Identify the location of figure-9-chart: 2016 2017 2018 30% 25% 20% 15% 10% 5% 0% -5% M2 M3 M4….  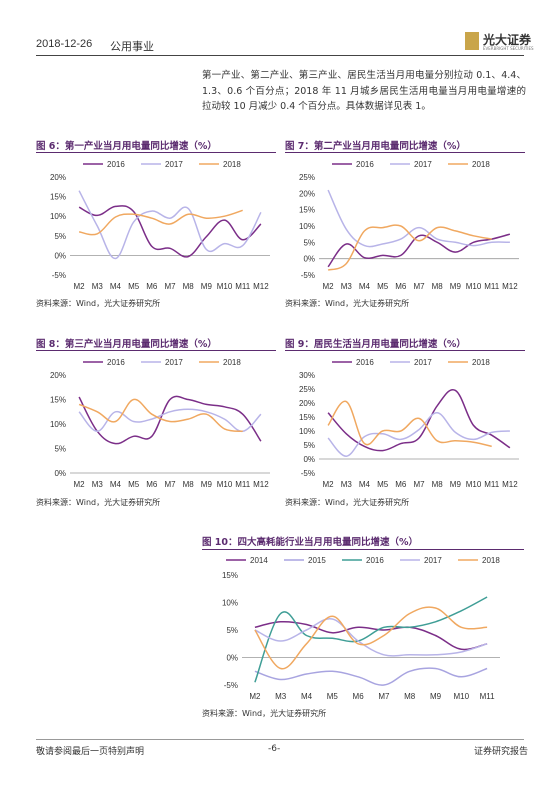
(405, 423).